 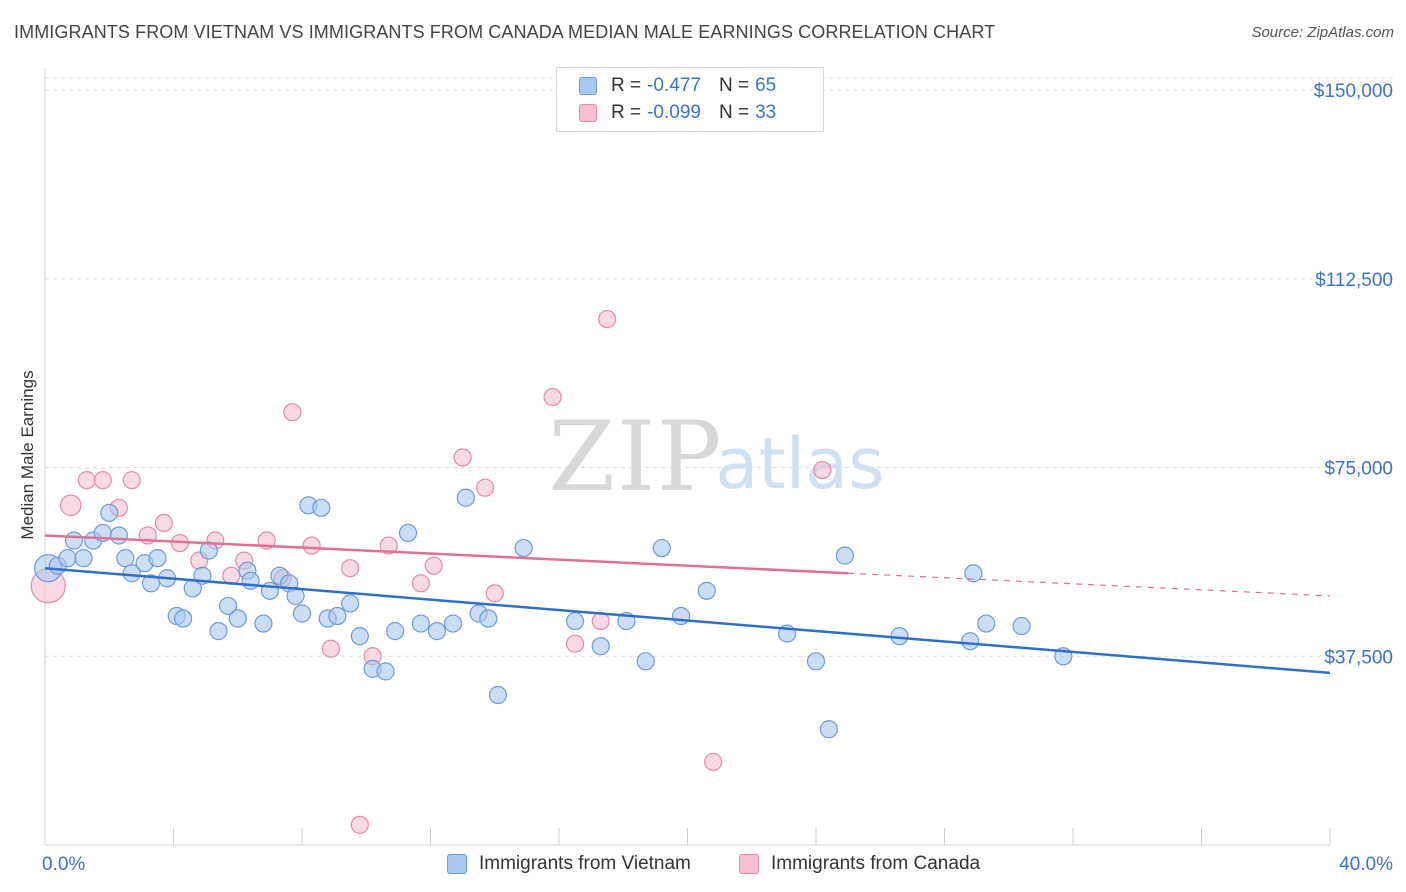 I want to click on canada-trend-line, so click(x=446, y=554).